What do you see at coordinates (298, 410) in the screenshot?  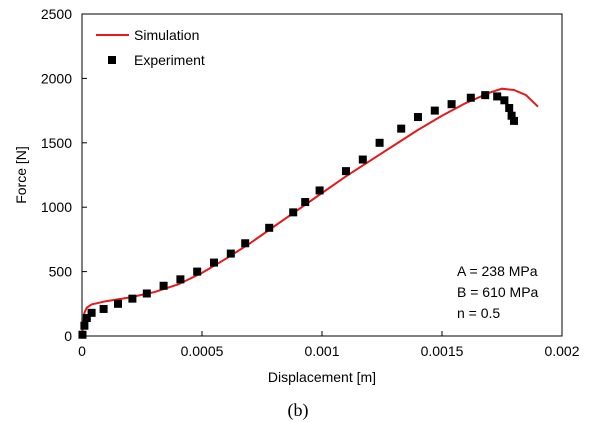 I see `figure-caption: (b)` at bounding box center [298, 410].